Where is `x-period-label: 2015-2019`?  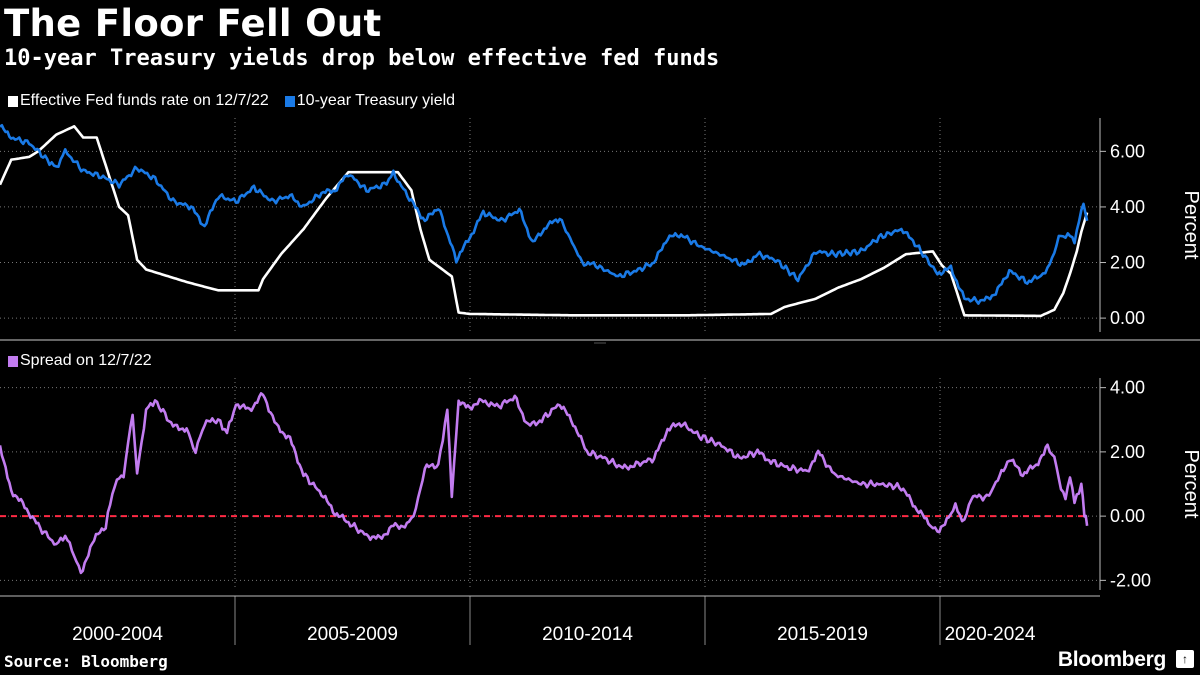 x-period-label: 2015-2019 is located at coordinates (822, 634).